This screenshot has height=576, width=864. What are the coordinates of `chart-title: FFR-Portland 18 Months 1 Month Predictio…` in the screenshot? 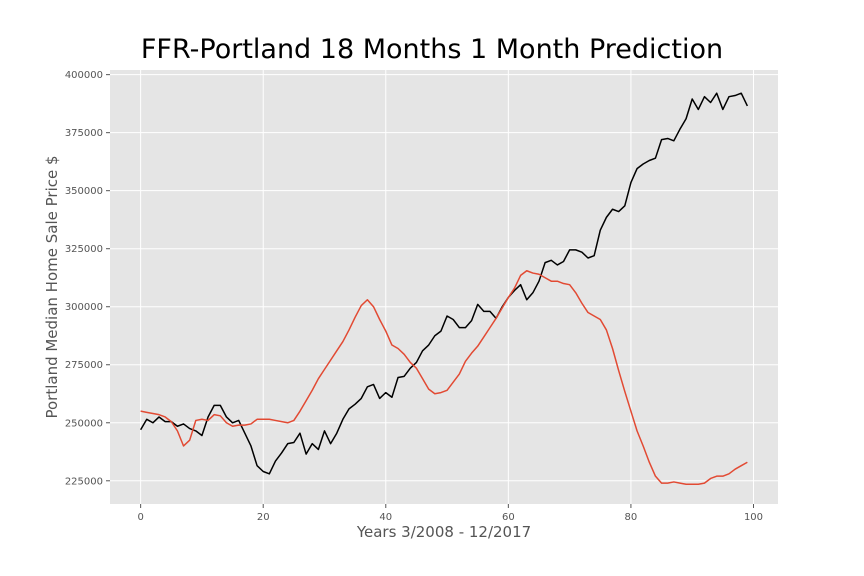 It's located at (432, 49).